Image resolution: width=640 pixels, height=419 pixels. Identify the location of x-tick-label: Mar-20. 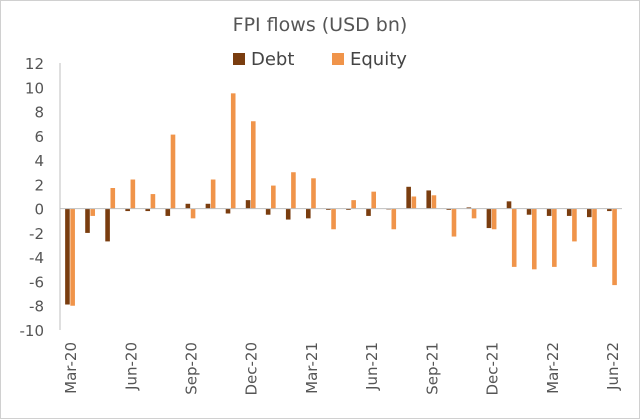
(71, 368).